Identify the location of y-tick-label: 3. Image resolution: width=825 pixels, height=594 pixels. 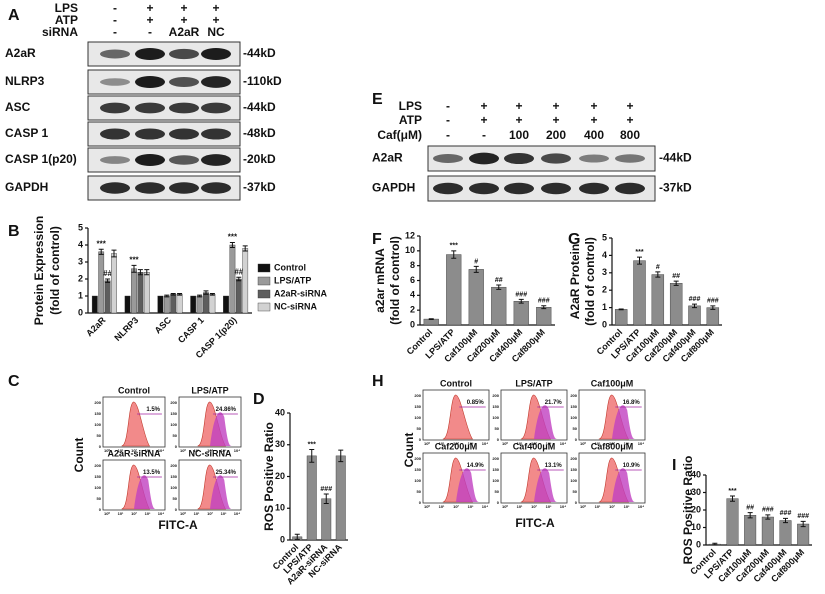
(80, 261).